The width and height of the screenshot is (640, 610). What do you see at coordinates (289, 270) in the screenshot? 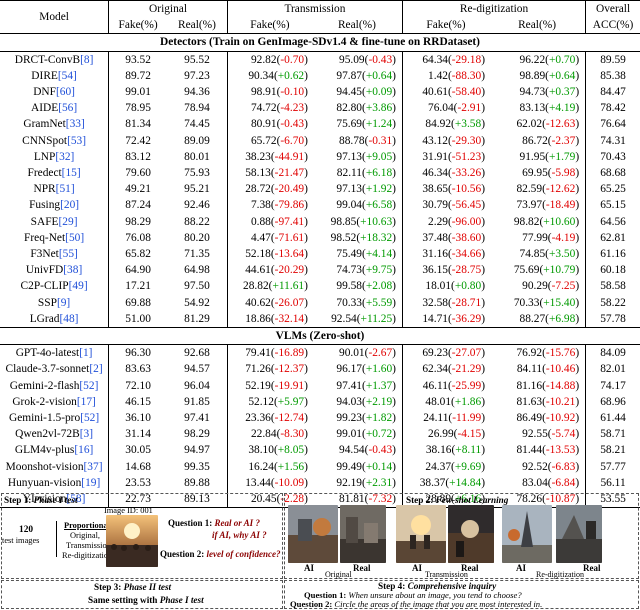
I see `delta: -20.29` at bounding box center [289, 270].